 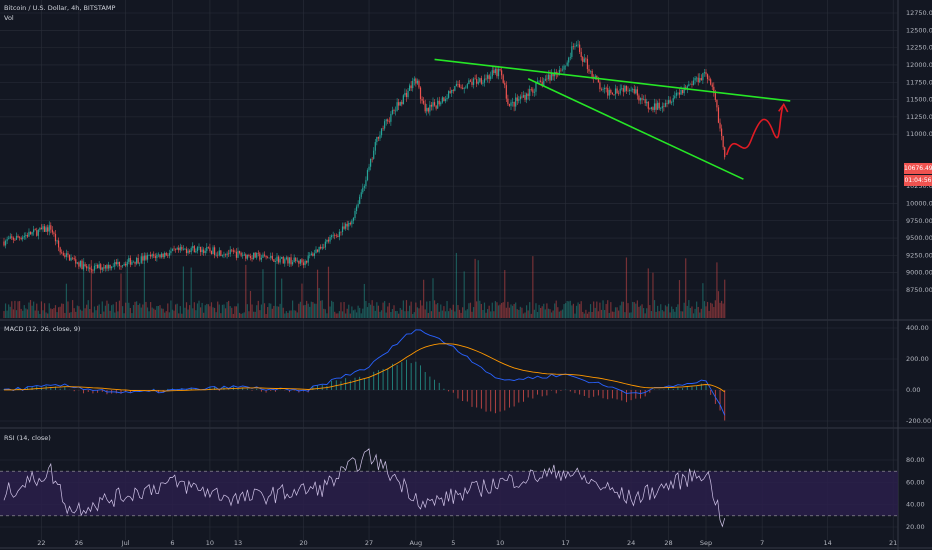 I want to click on x-tick-label: 6, so click(x=172, y=543).